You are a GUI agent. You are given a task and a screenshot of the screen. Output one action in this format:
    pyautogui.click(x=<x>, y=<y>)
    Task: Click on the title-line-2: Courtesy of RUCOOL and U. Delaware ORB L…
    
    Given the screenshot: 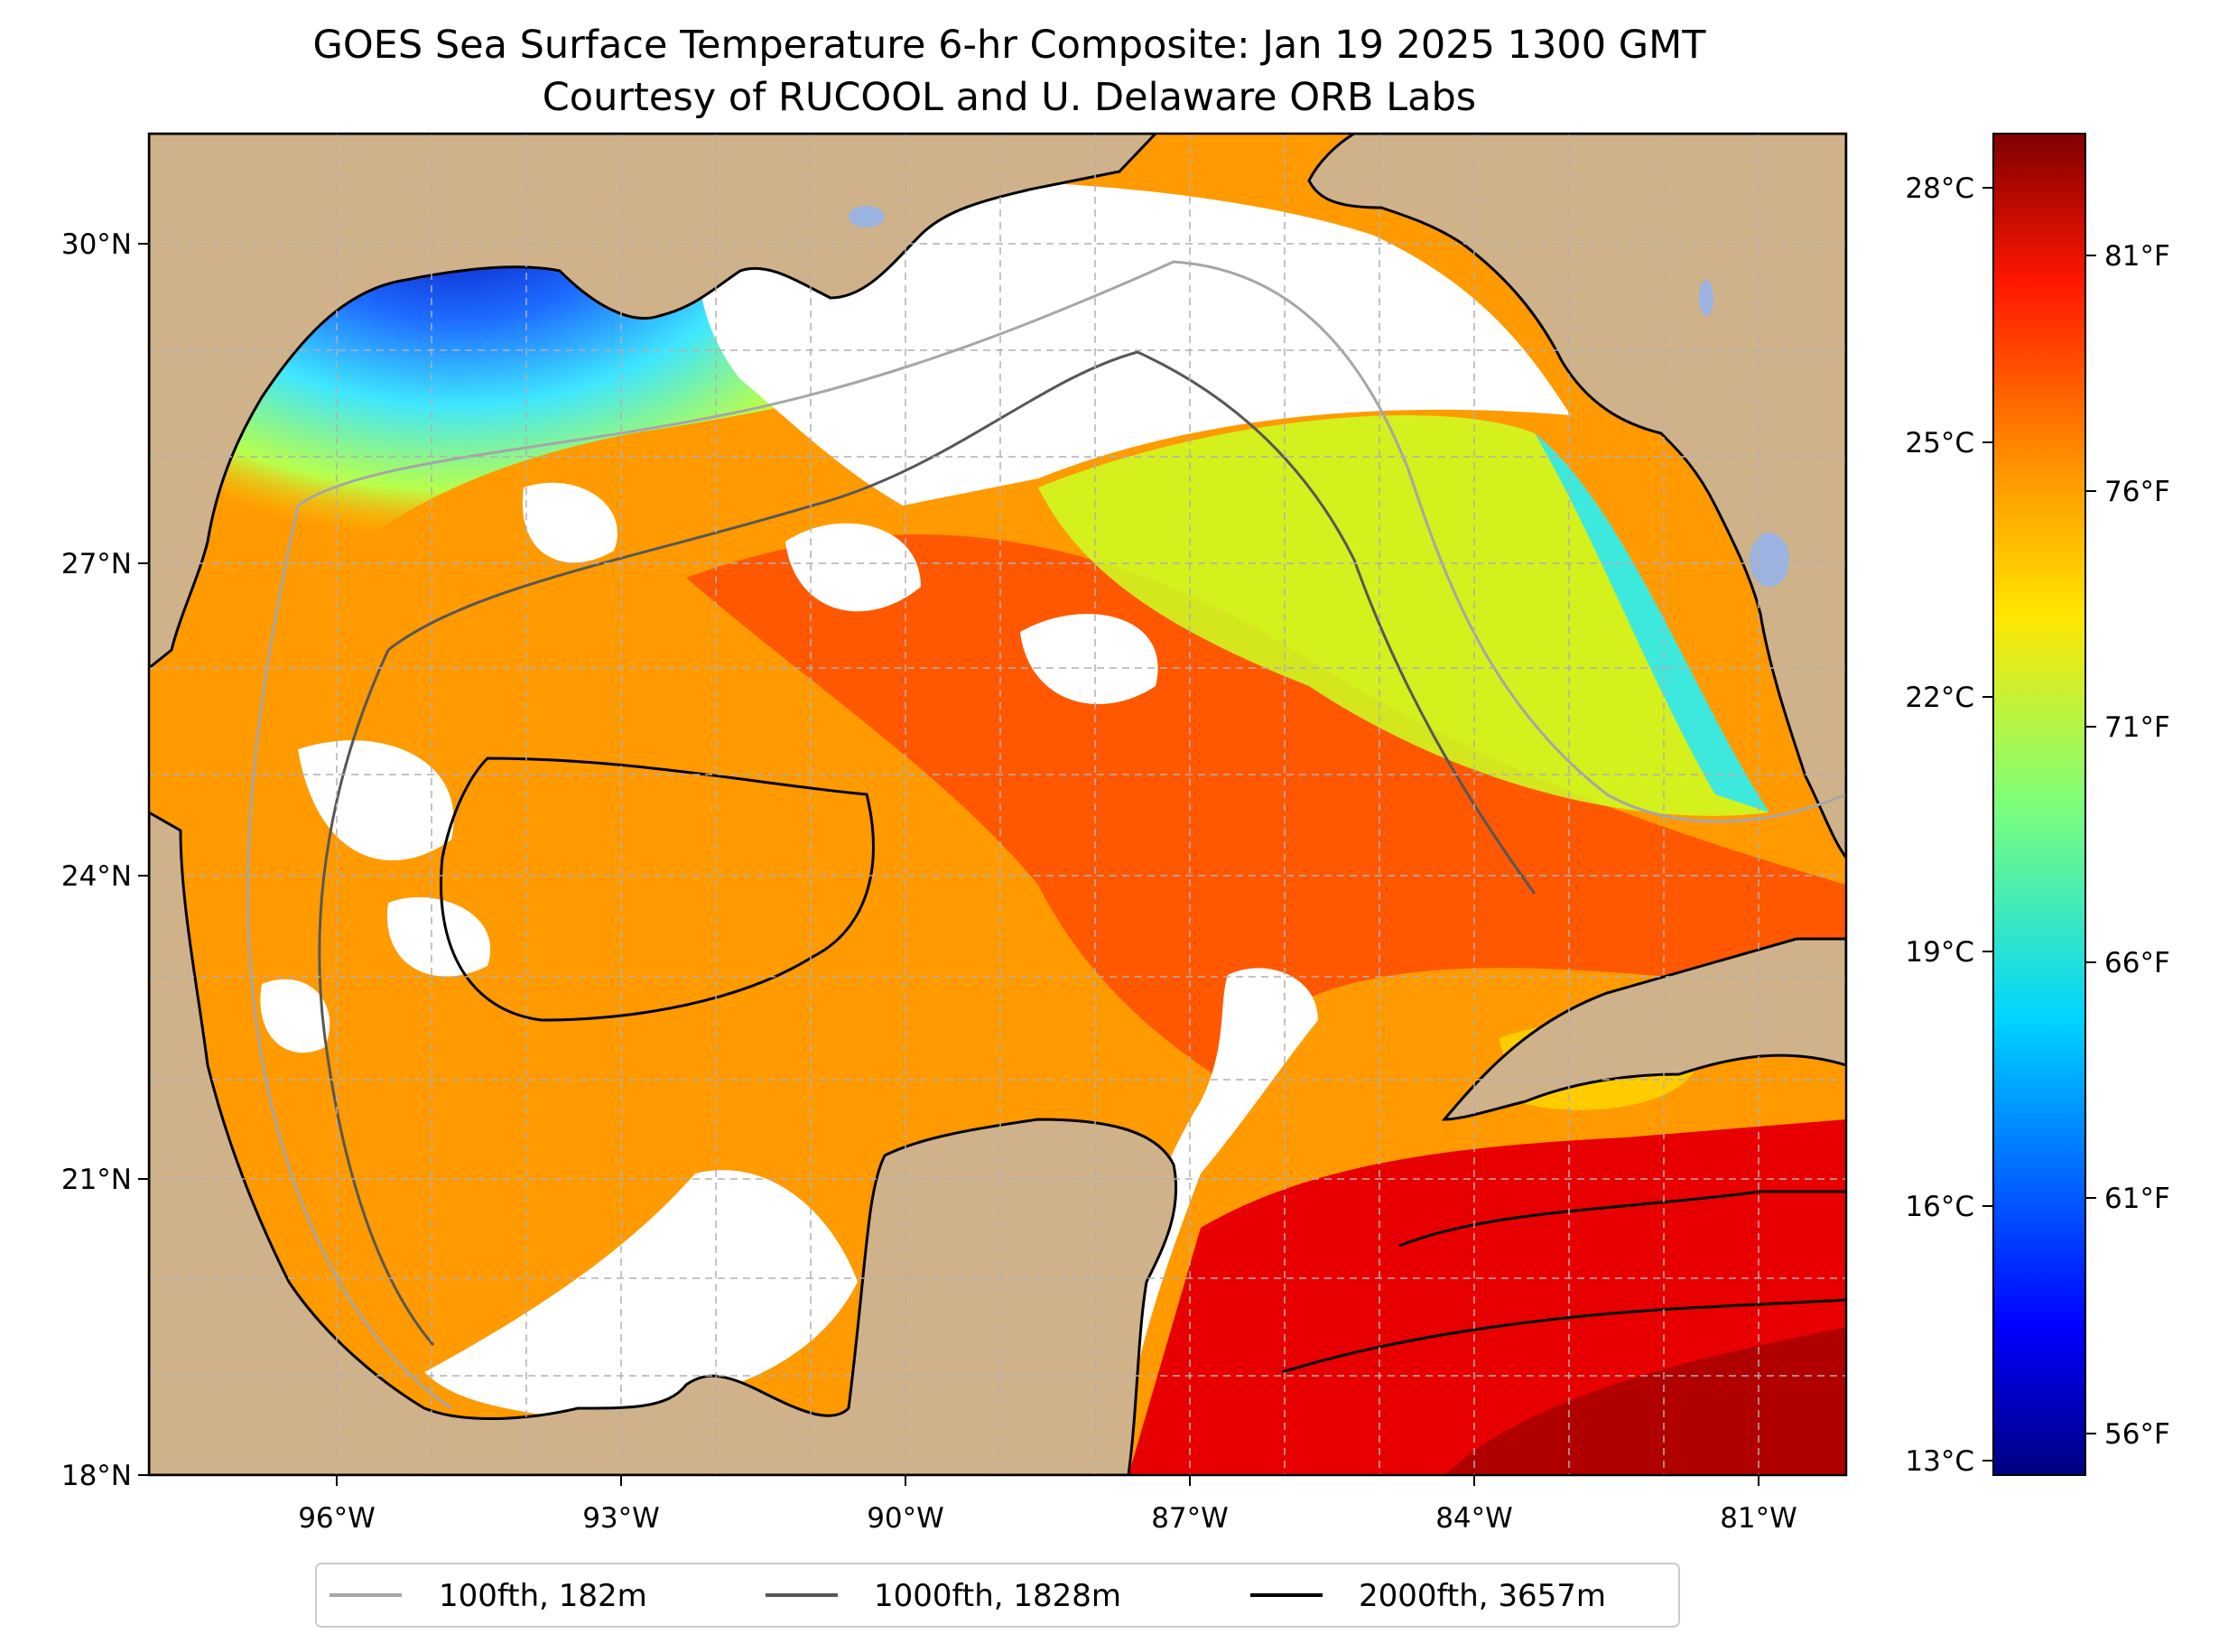 What is the action you would take?
    pyautogui.click(x=1009, y=97)
    